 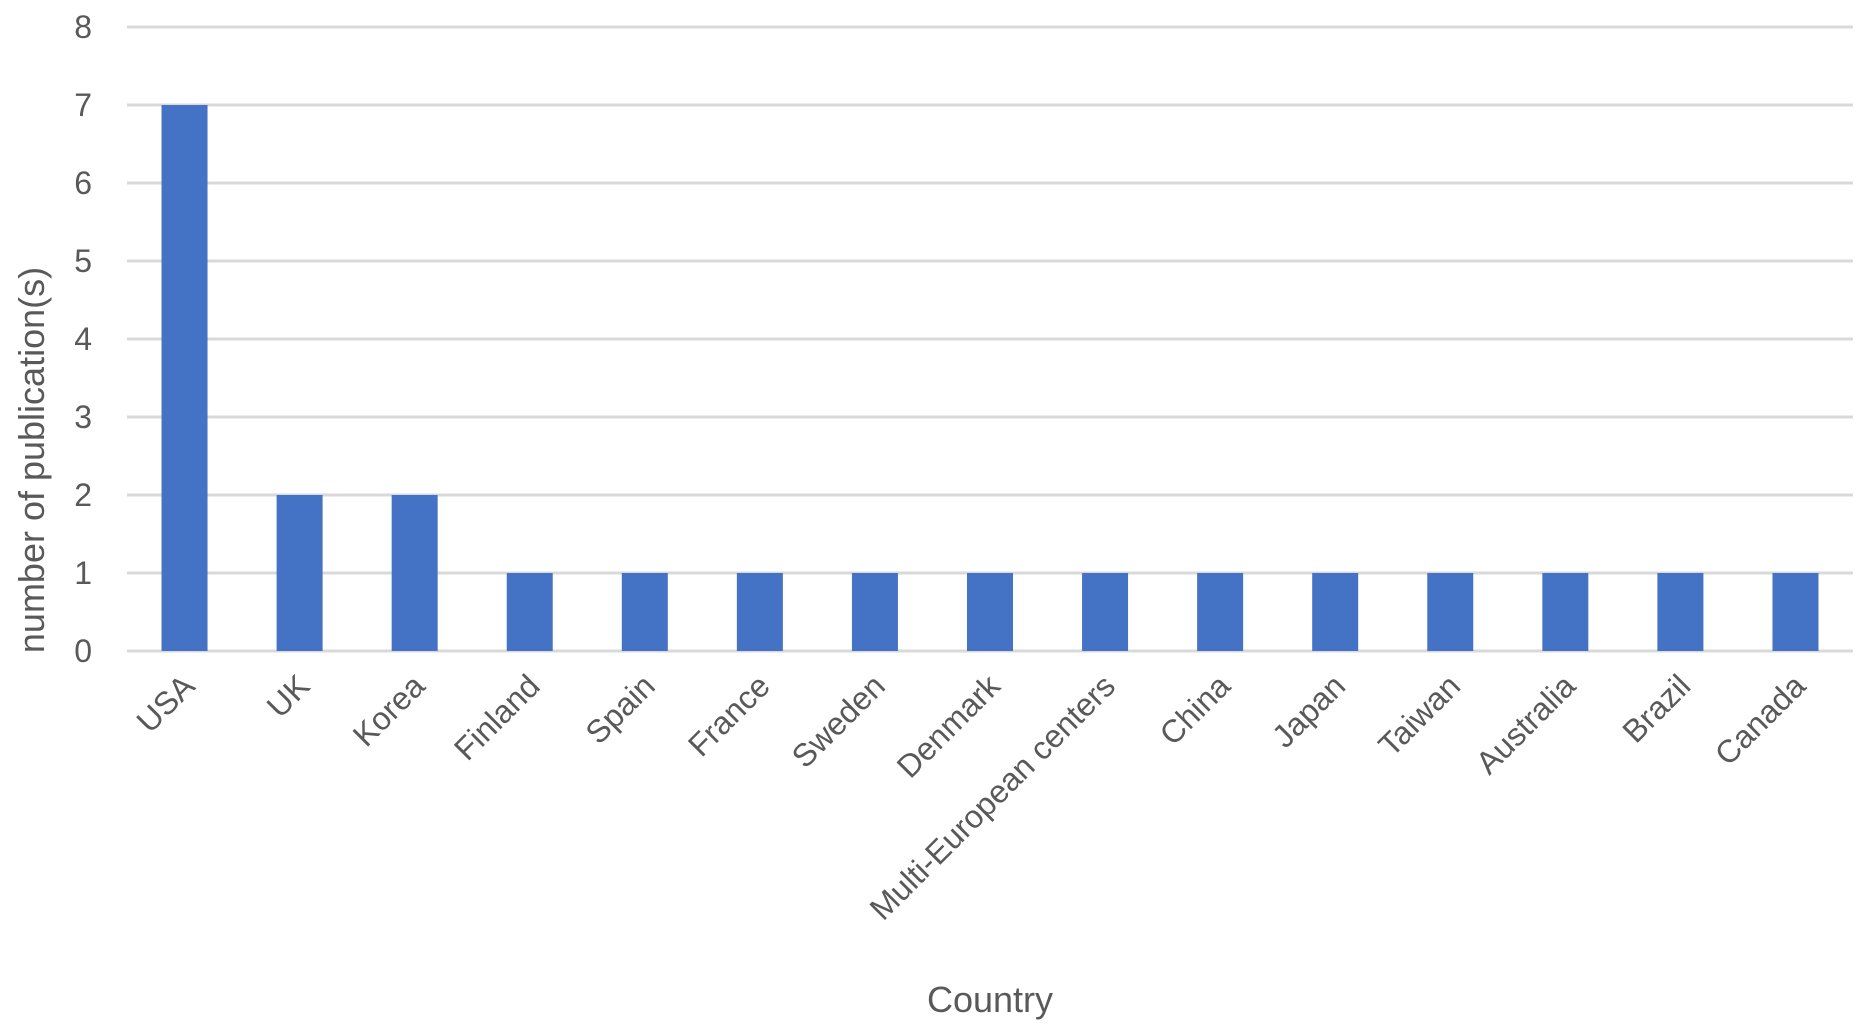 I want to click on bar-korea, so click(x=414, y=573).